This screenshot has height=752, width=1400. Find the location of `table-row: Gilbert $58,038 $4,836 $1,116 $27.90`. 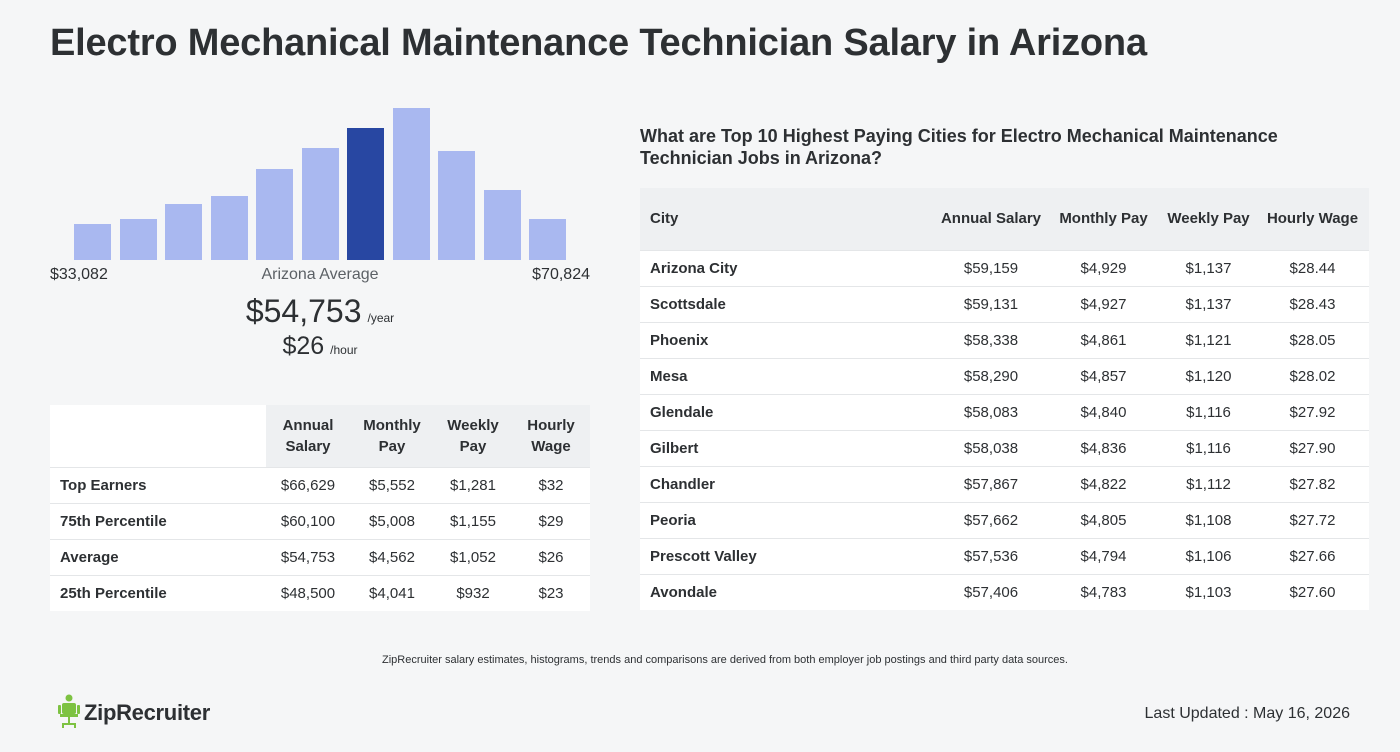

table-row: Gilbert $58,038 $4,836 $1,116 $27.90 is located at coordinates (1004, 447).